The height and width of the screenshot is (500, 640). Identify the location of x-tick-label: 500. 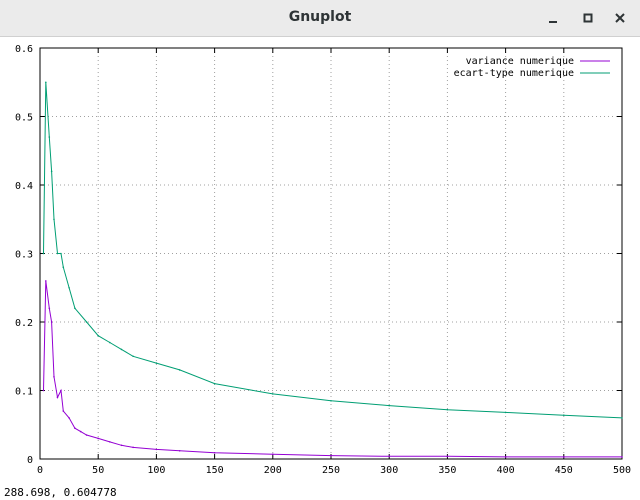
(622, 470).